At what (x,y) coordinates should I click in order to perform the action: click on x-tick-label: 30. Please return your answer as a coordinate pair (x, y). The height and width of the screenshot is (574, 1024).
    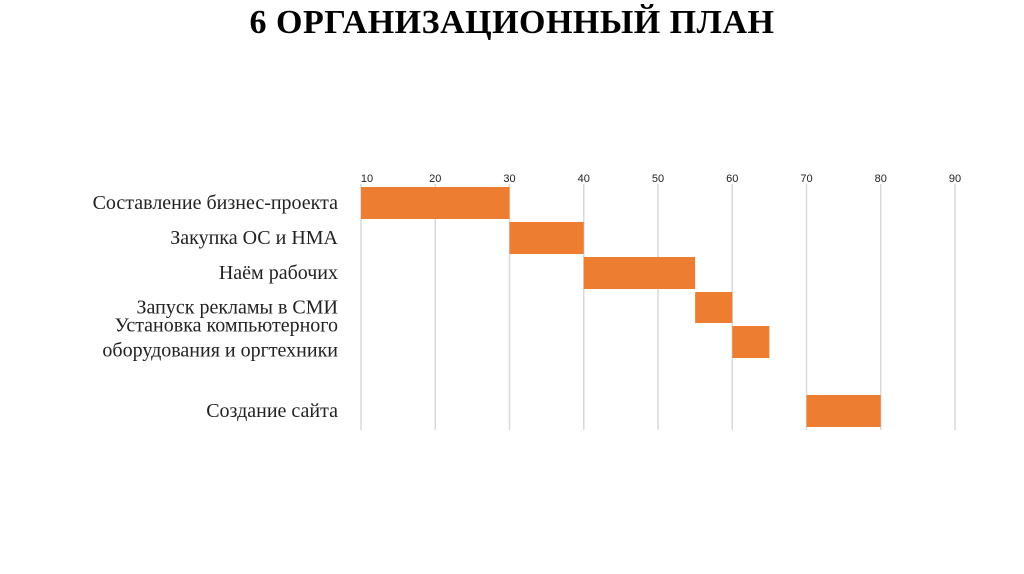
    Looking at the image, I should click on (509, 179).